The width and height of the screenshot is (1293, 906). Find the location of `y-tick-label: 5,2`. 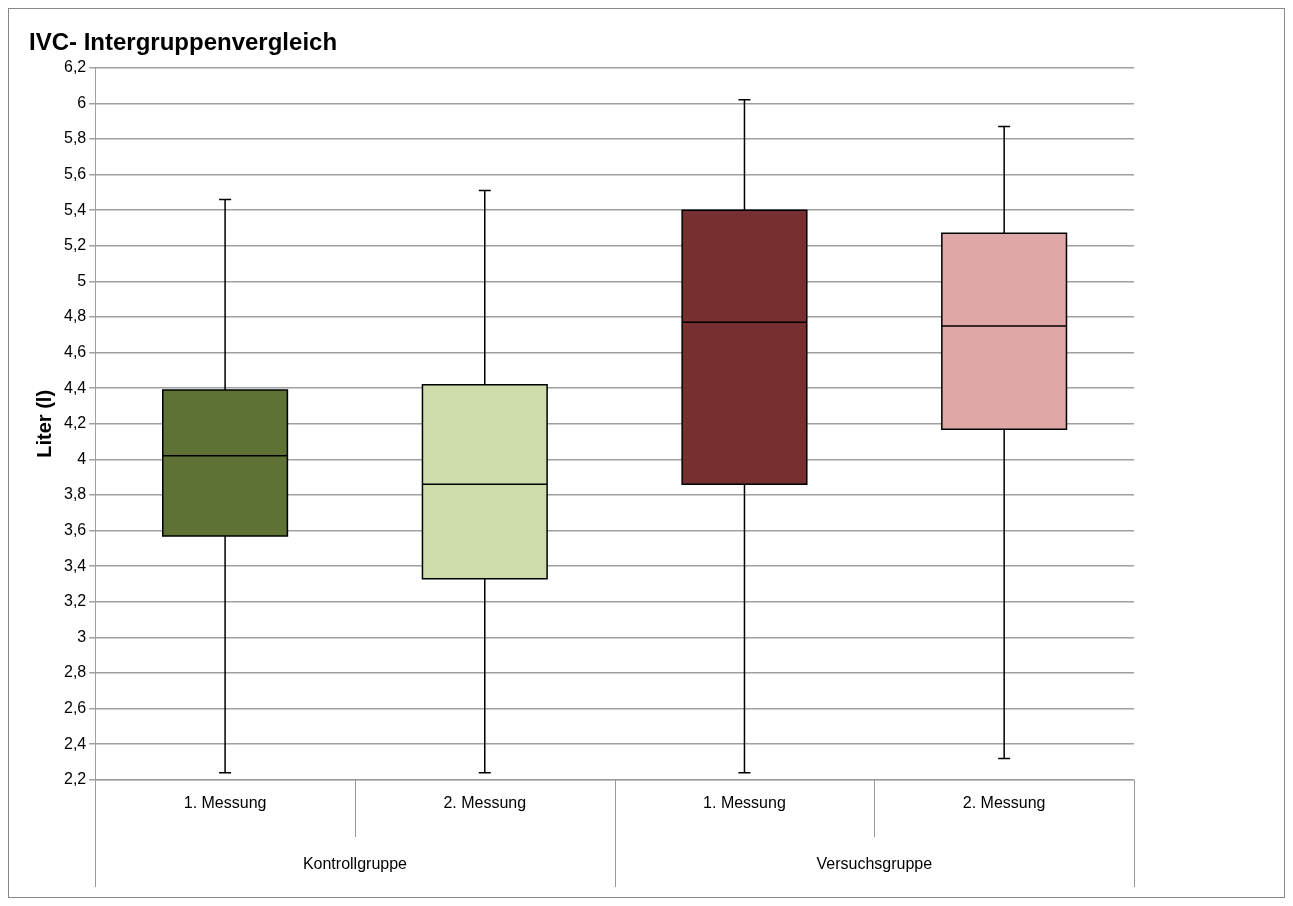

y-tick-label: 5,2 is located at coordinates (75, 245).